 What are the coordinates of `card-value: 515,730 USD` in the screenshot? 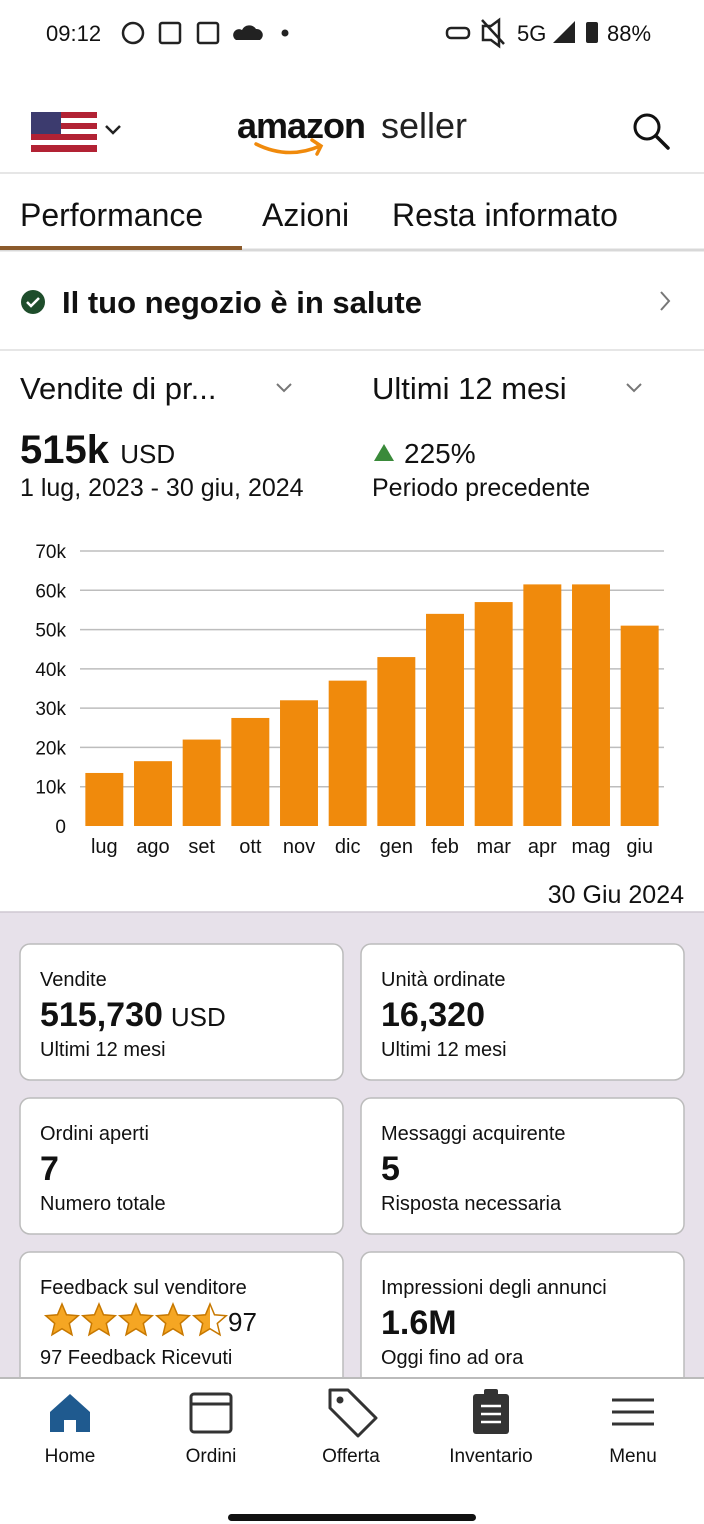 It's located at (133, 1015).